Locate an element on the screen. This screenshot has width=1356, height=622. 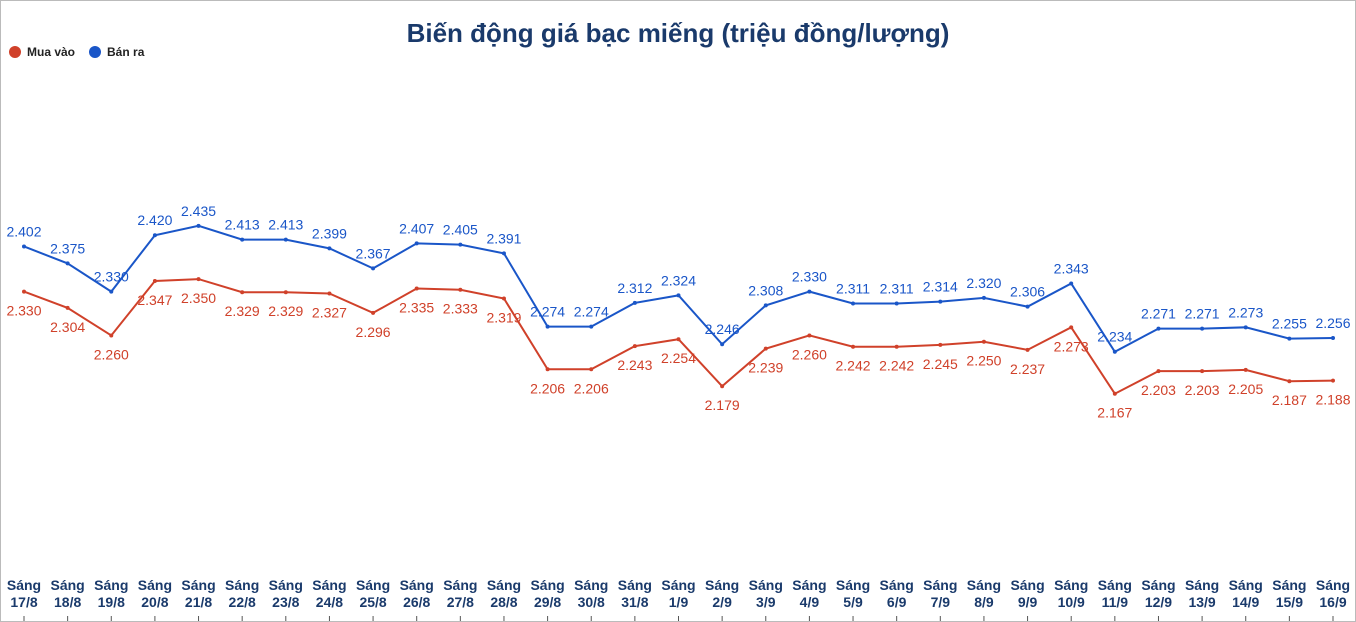
legend-item: Mua vào is located at coordinates (42, 52).